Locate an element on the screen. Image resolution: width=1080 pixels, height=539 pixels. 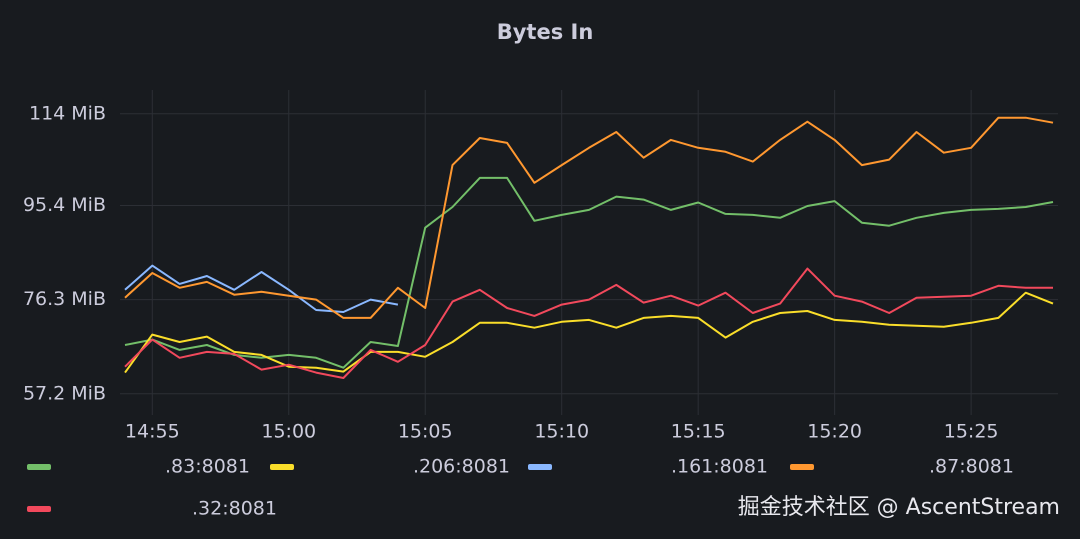
y-tick-label: 57.2 MiB is located at coordinates (64, 393).